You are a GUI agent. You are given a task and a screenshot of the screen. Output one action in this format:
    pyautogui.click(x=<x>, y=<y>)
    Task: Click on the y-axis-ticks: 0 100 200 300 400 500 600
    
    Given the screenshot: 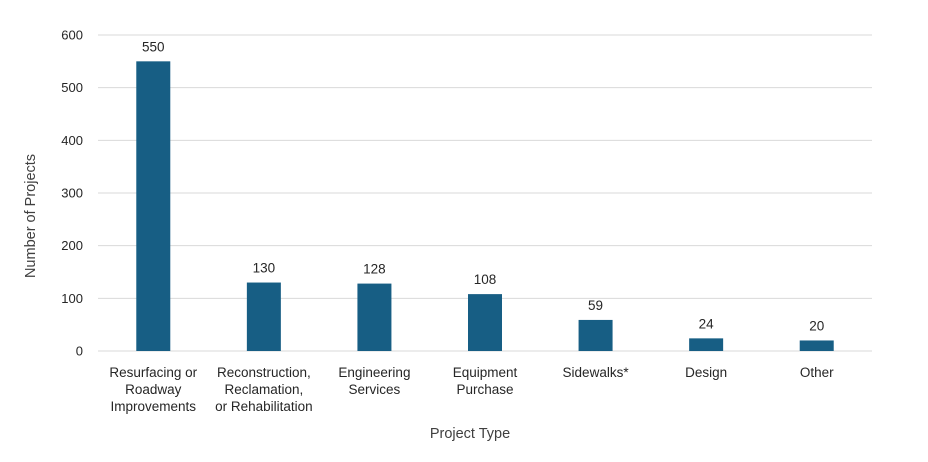 What is the action you would take?
    pyautogui.click(x=72, y=193)
    